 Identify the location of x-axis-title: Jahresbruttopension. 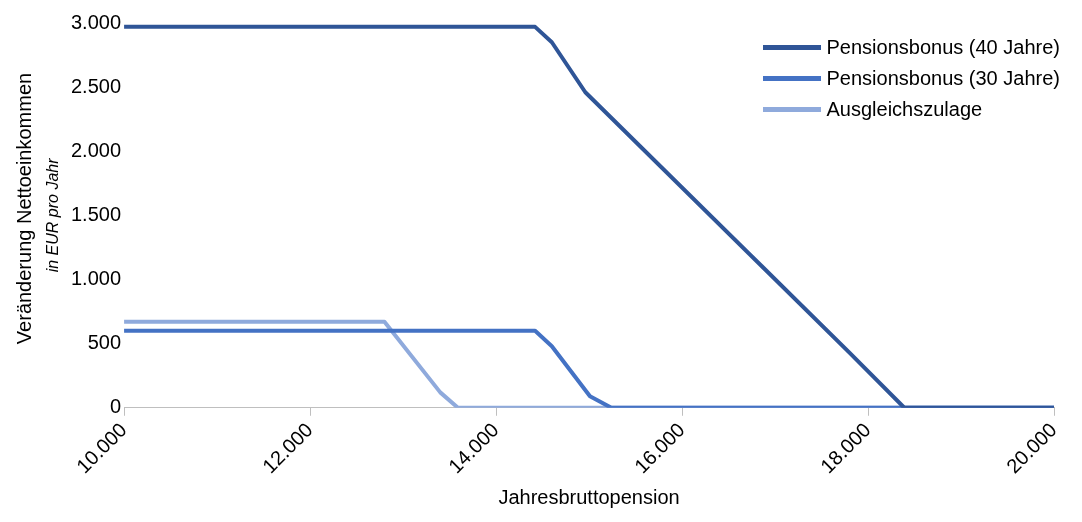
(589, 496).